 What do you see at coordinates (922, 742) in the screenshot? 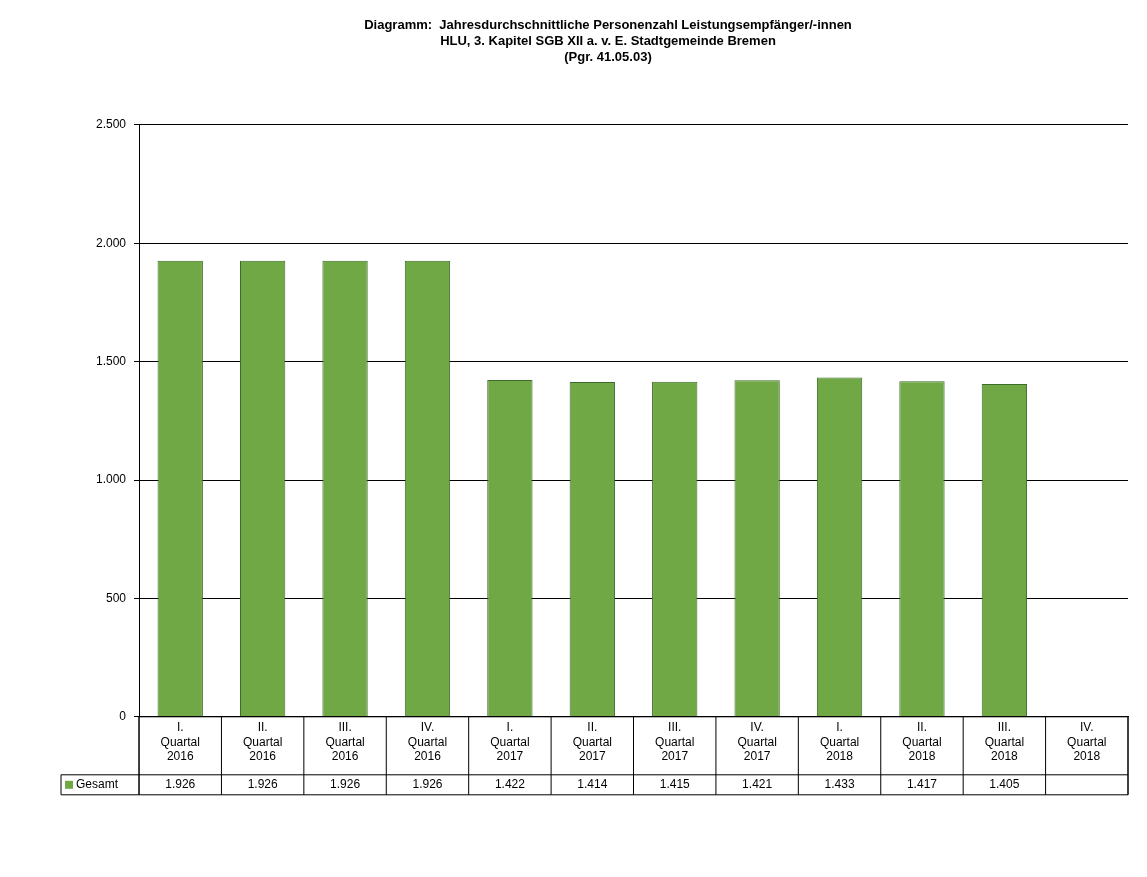
I see `x-tick-label: II. Quartal 2018` at bounding box center [922, 742].